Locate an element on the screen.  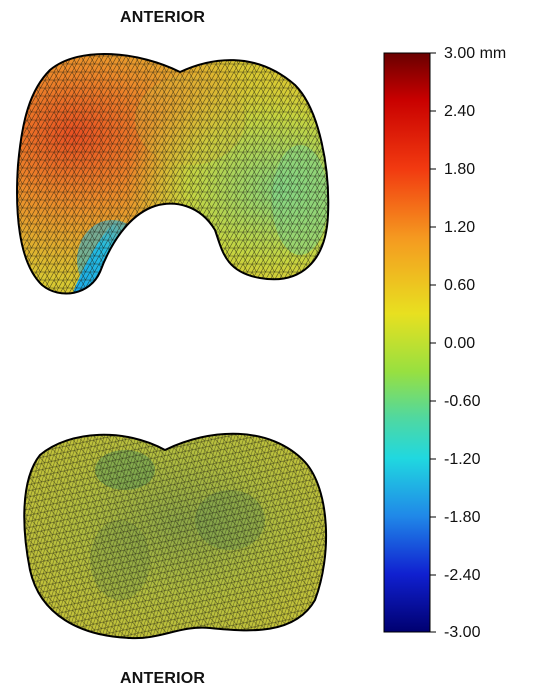
colorbar-tick-label: -2.40 is located at coordinates (462, 575).